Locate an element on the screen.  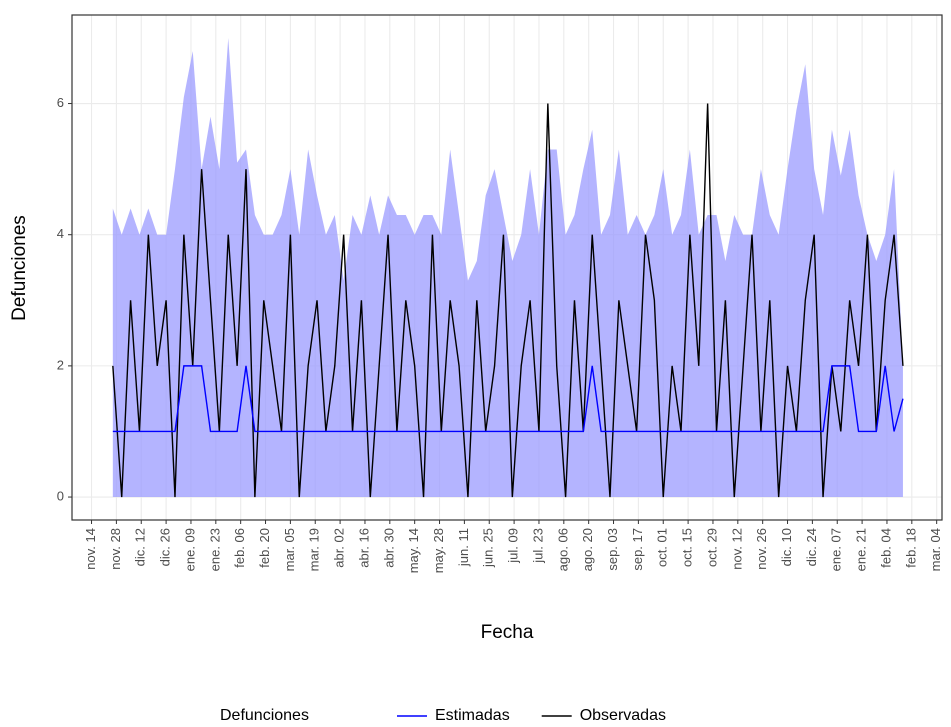
legend: Defunciones Estimadas Observadas is located at coordinates (443, 715).